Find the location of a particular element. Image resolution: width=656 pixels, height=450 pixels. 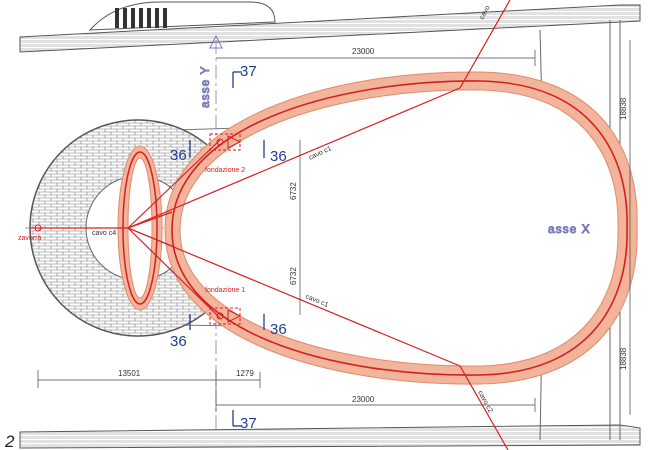

dim-mid-bottom: 1279 is located at coordinates (245, 373).